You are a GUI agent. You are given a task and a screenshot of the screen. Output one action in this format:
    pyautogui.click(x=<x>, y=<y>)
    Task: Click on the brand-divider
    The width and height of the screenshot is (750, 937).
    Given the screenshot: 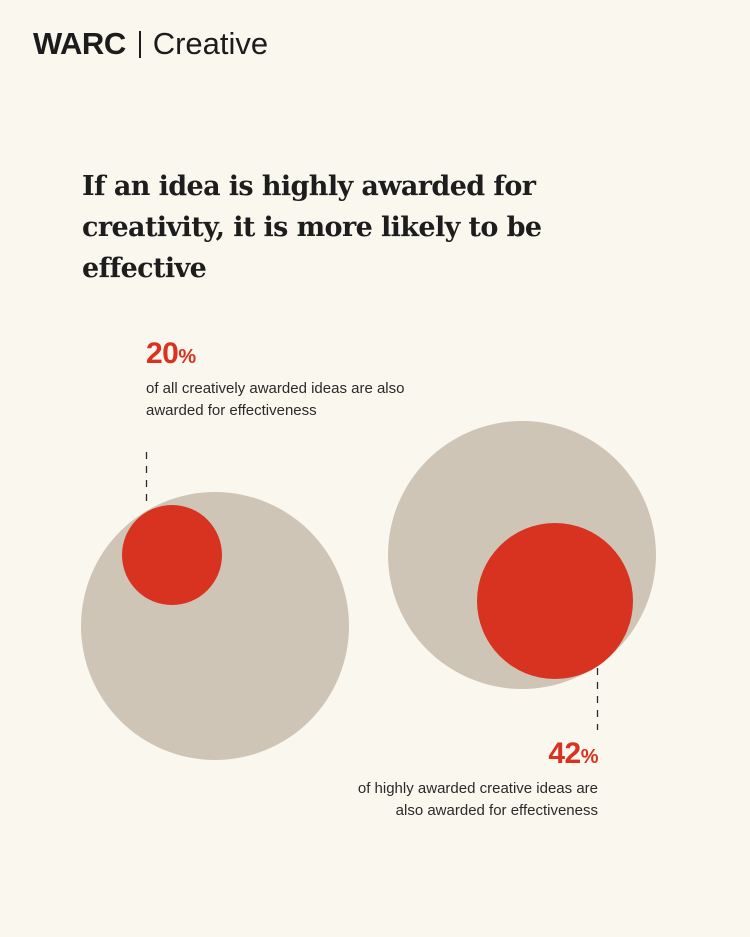 What is the action you would take?
    pyautogui.click(x=139, y=44)
    